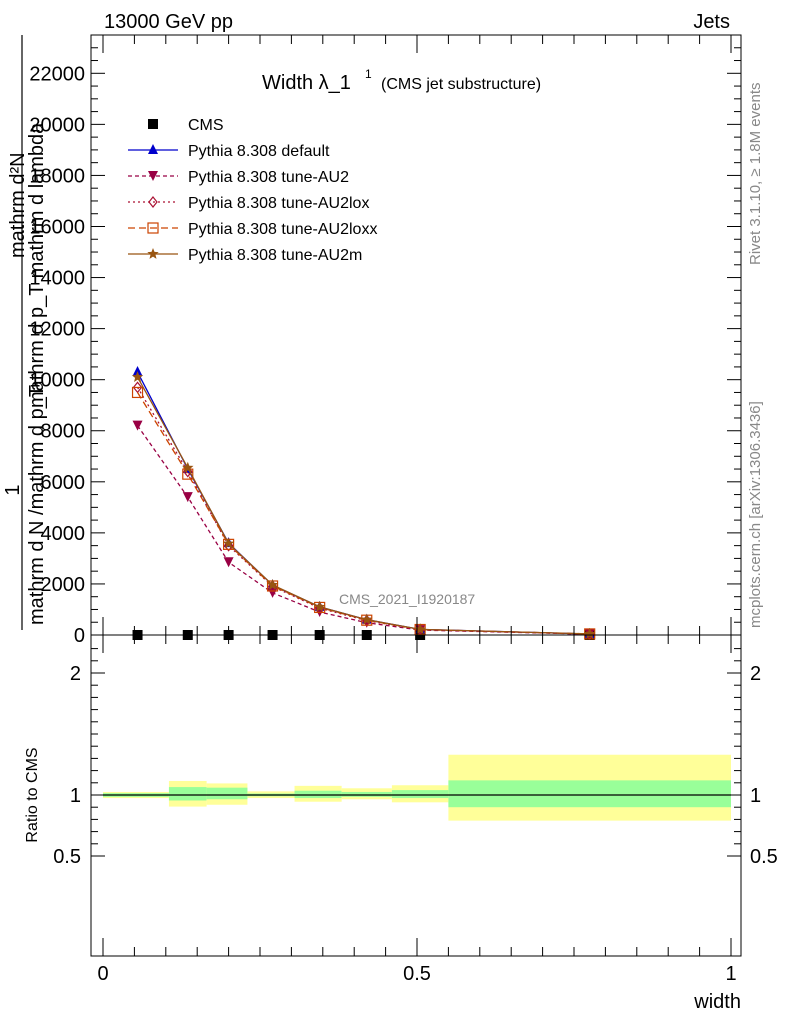 This screenshot has height=1024, width=786. What do you see at coordinates (407, 599) in the screenshot?
I see `analysis-watermark: CMS_2021_I1920187` at bounding box center [407, 599].